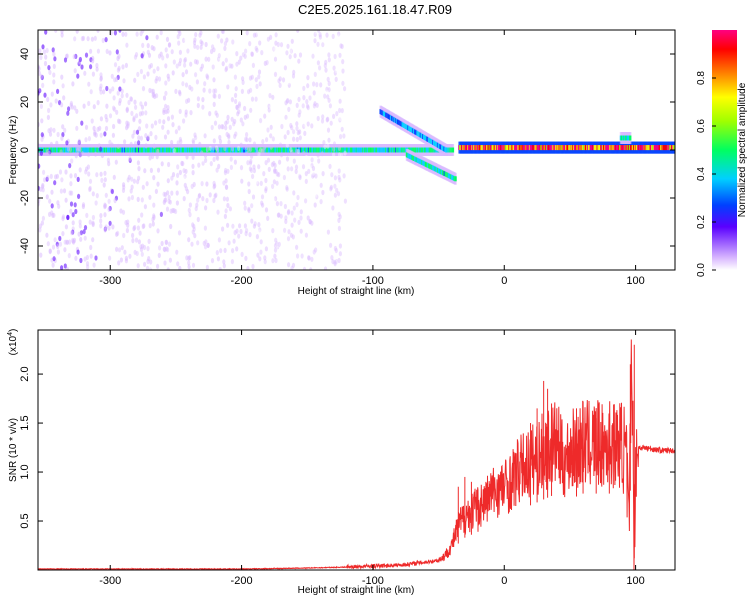 This screenshot has width=750, height=600. I want to click on snr-y-multiplier: (x104), so click(13, 342).